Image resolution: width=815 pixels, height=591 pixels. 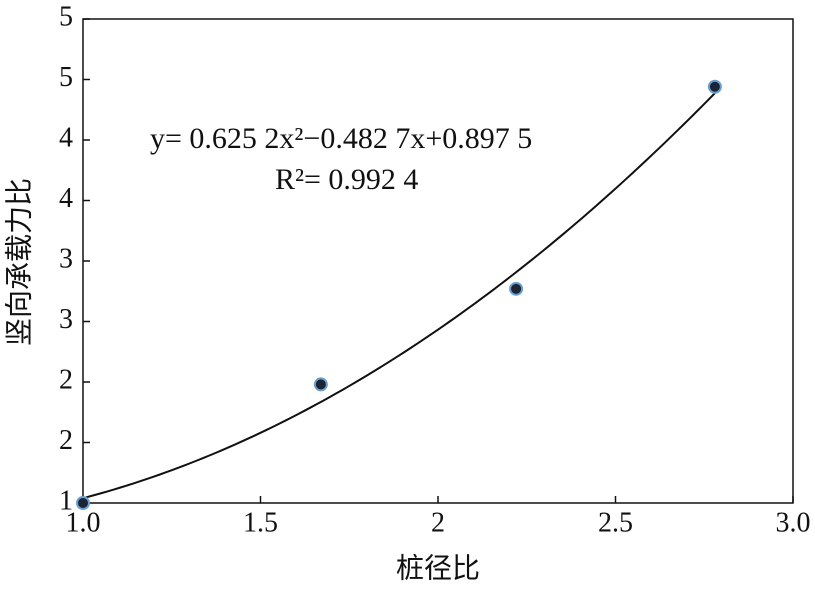 I want to click on r-squared: R²= 0.992 4, so click(x=346, y=179).